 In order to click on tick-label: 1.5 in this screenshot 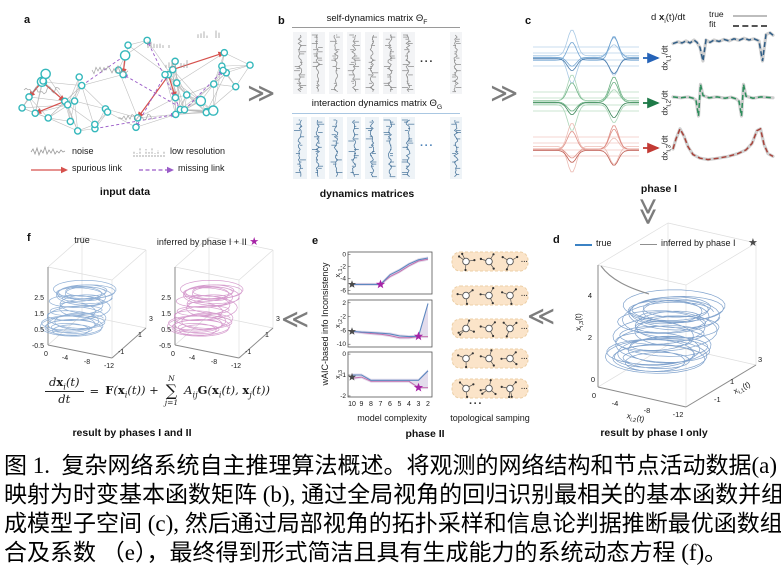, I will do `click(39, 314)`.